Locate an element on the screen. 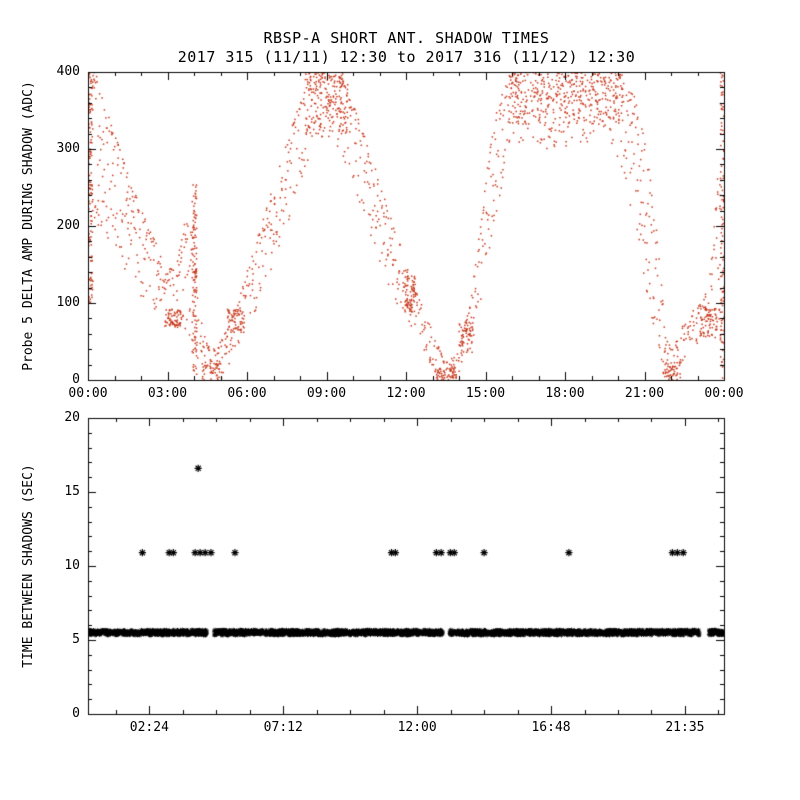  bottom-y-tick-label: 10 is located at coordinates (72, 565).